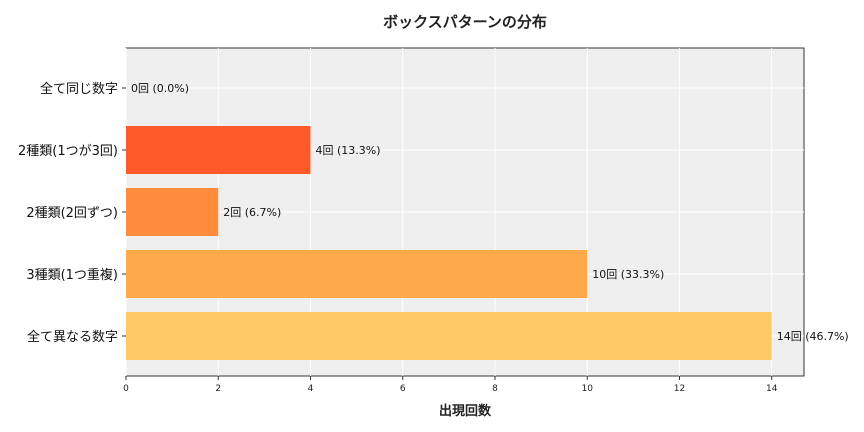  What do you see at coordinates (403, 389) in the screenshot?
I see `x-tick-label: 6` at bounding box center [403, 389].